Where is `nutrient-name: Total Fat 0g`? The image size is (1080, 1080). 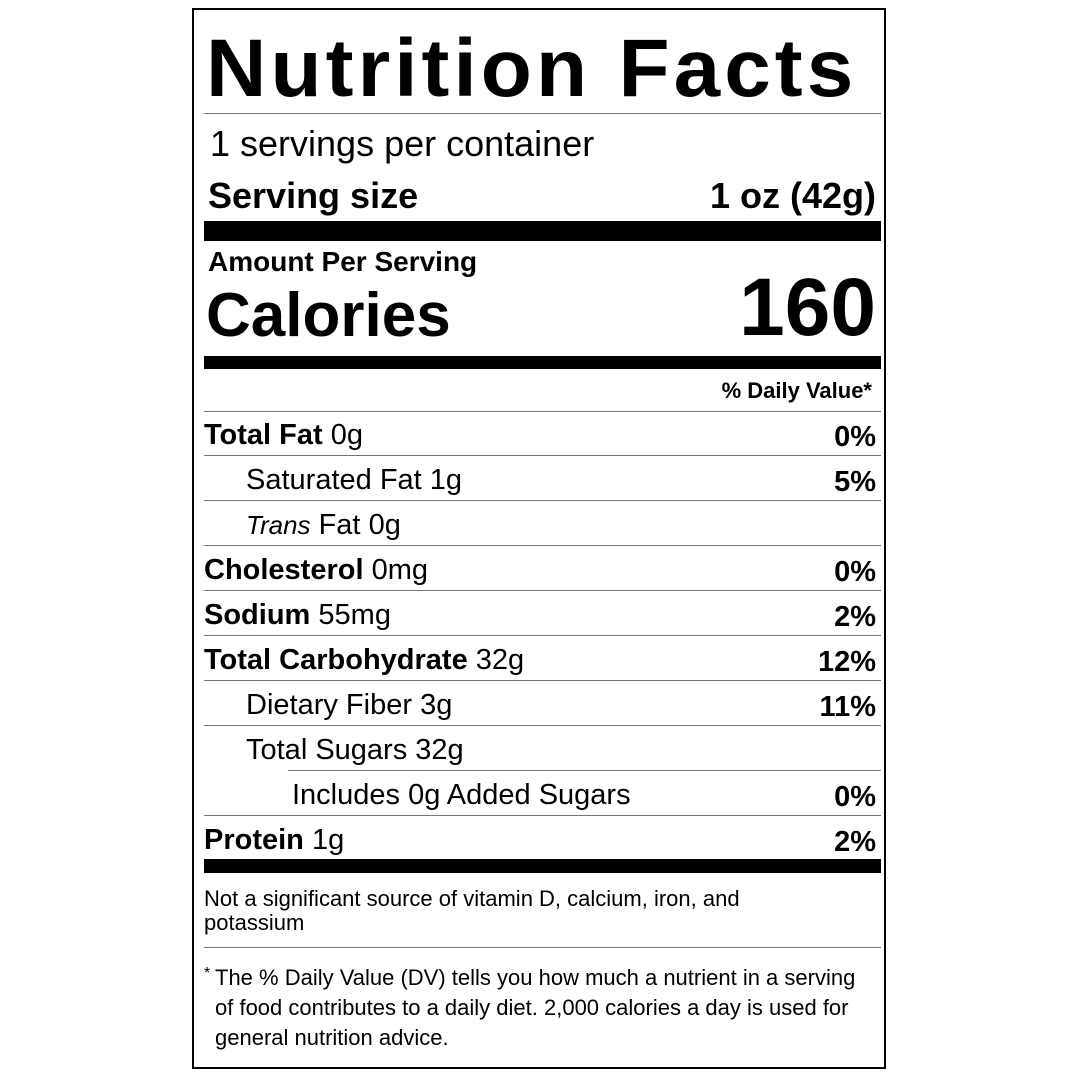 nutrient-name: Total Fat 0g is located at coordinates (283, 435).